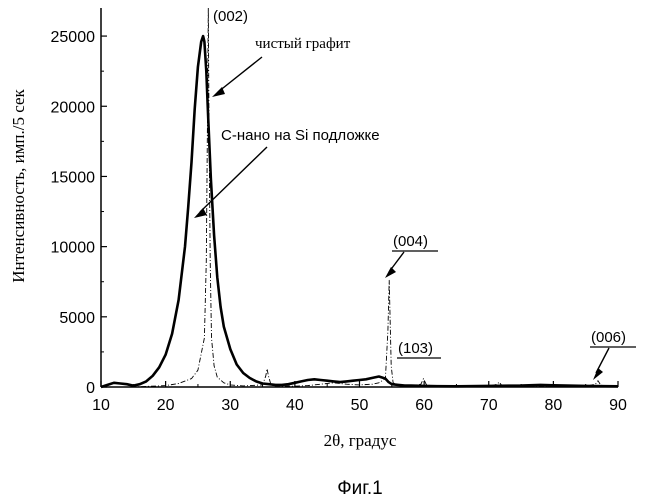  Describe the element at coordinates (360, 488) in the screenshot. I see `figure-caption: Фиг.1` at that location.